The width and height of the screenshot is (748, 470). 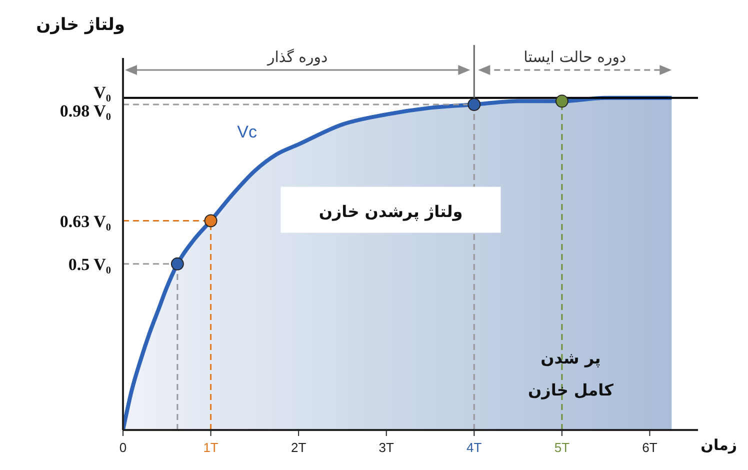 I want to click on y-tick-label: V₀, so click(x=102, y=92).